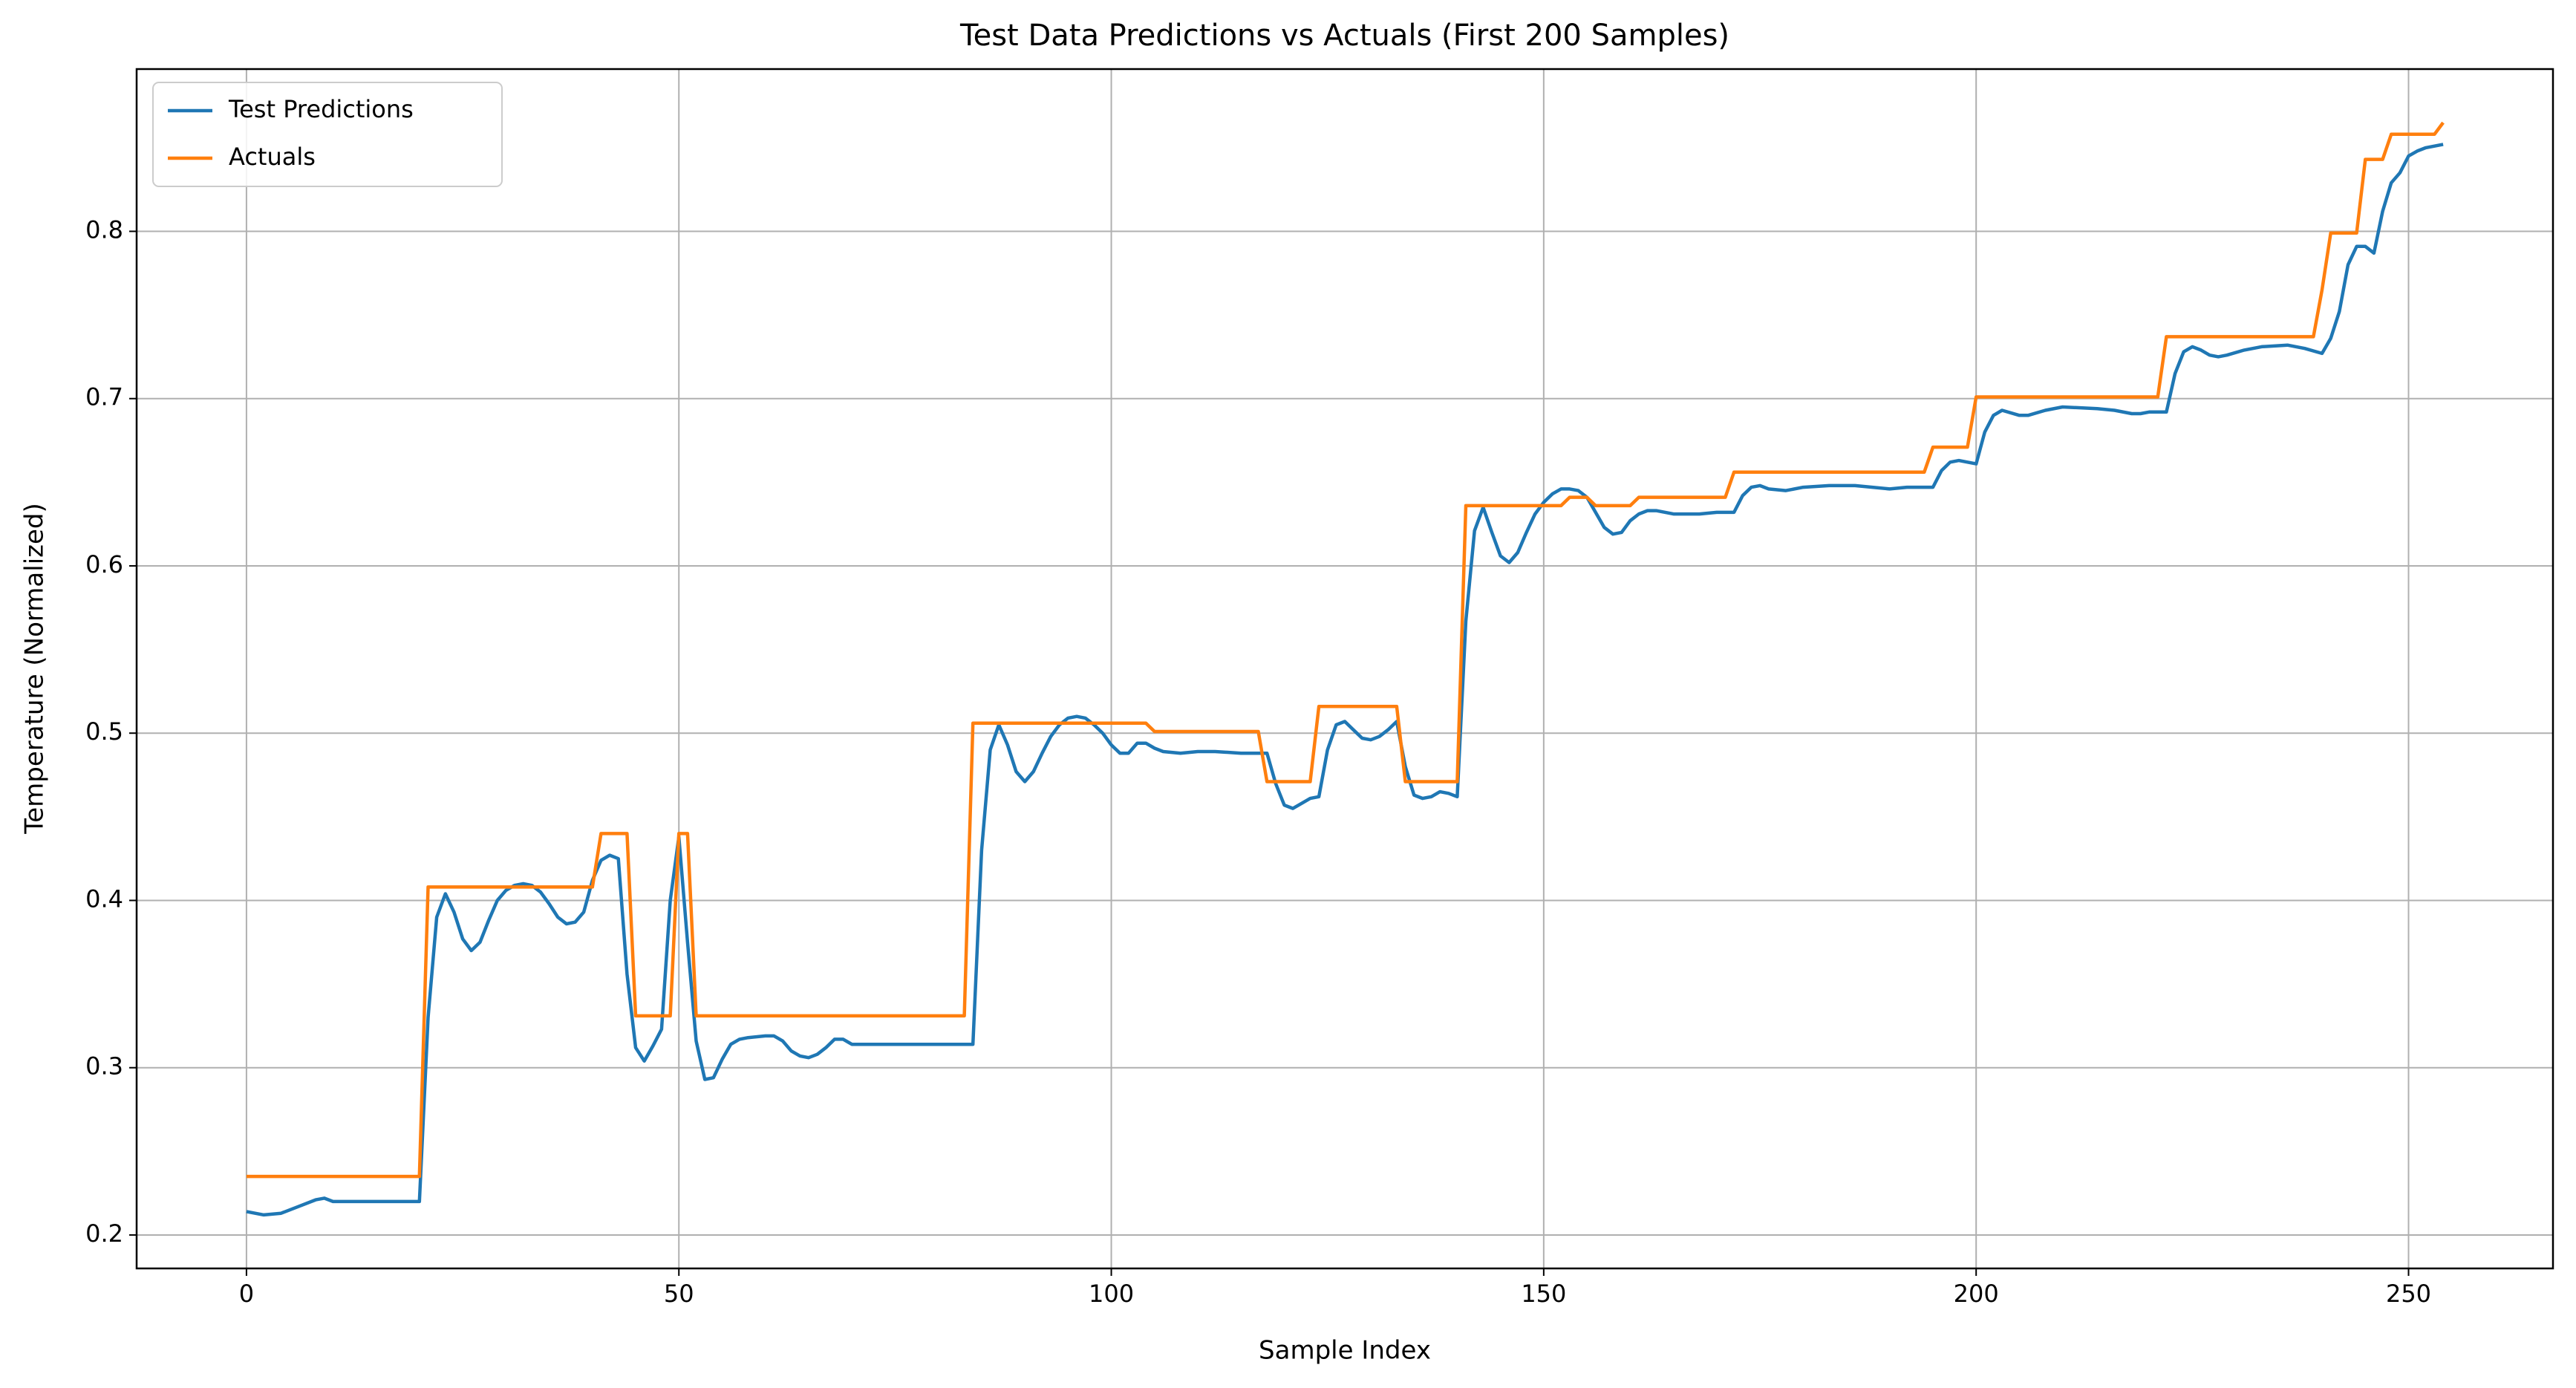  Describe the element at coordinates (104, 898) in the screenshot. I see `y-tick-label: 0.4` at that location.